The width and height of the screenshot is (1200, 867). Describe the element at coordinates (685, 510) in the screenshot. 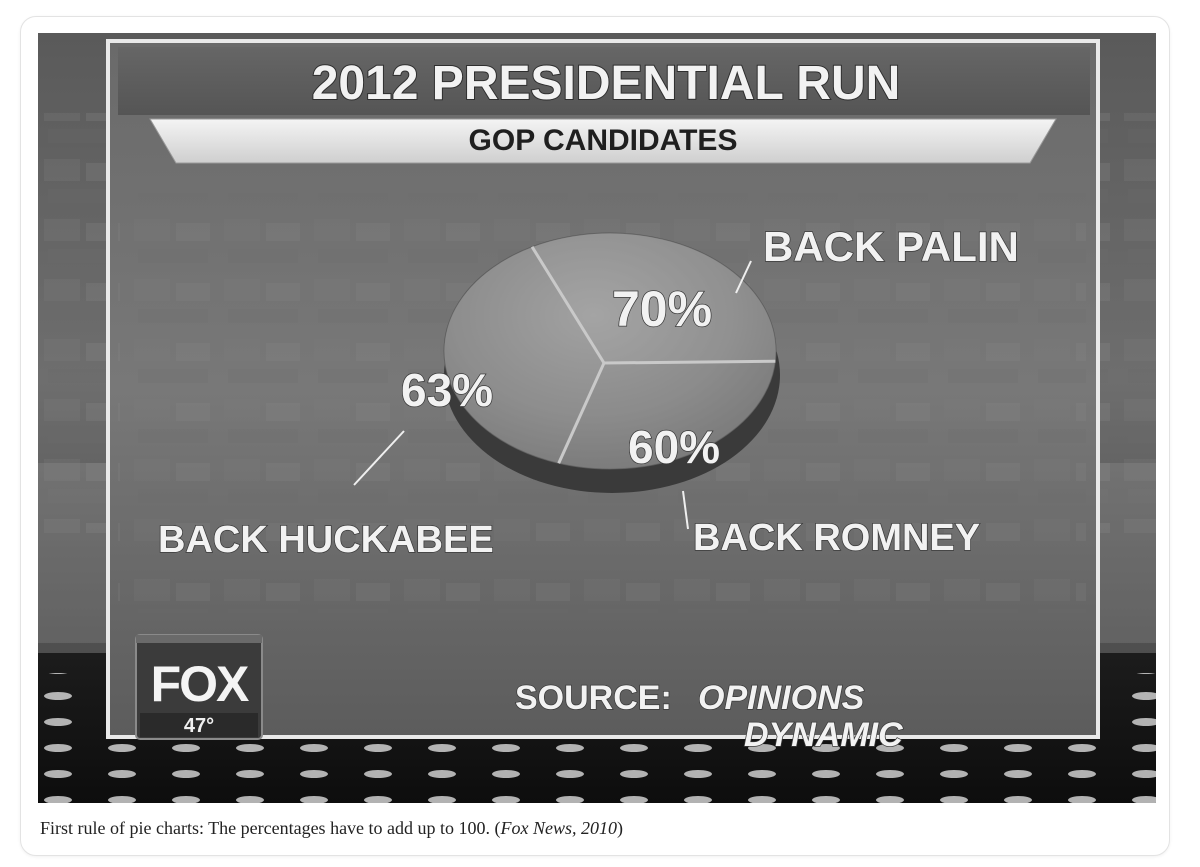

I see `leader-line-romney` at that location.